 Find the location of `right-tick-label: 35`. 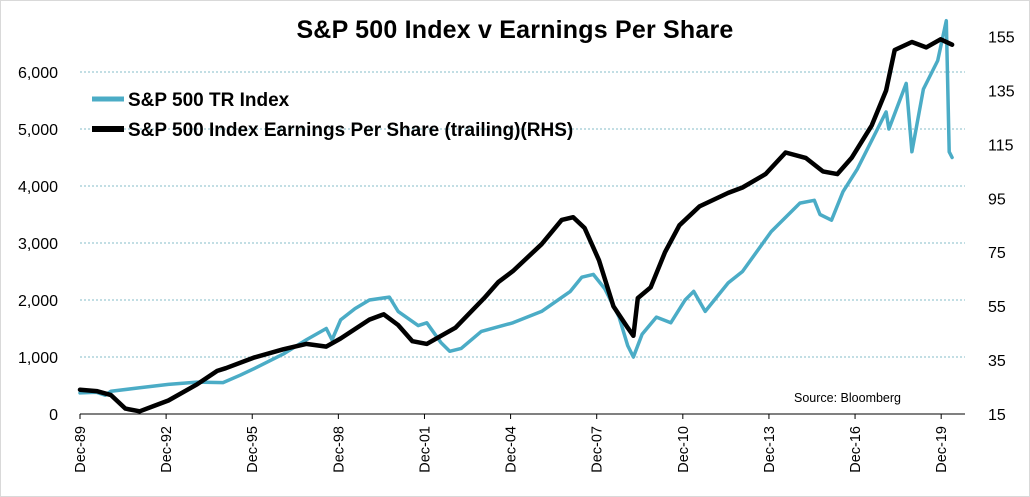

right-tick-label: 35 is located at coordinates (997, 361).